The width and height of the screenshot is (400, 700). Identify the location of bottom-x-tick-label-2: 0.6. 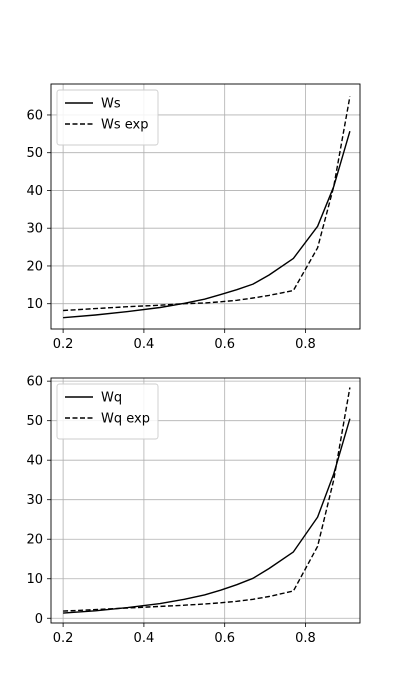
(224, 638).